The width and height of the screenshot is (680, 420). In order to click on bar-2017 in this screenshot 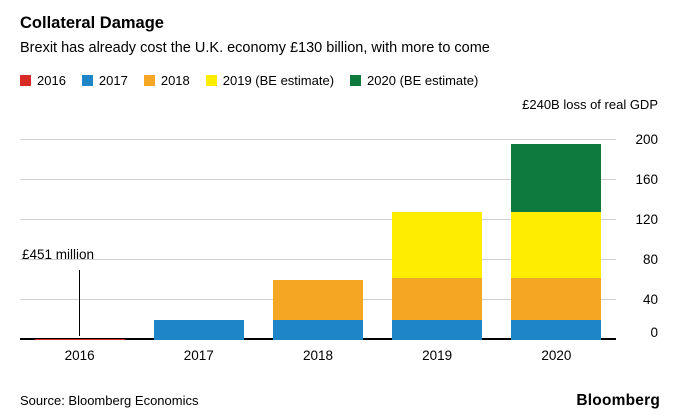, I will do `click(198, 330)`.